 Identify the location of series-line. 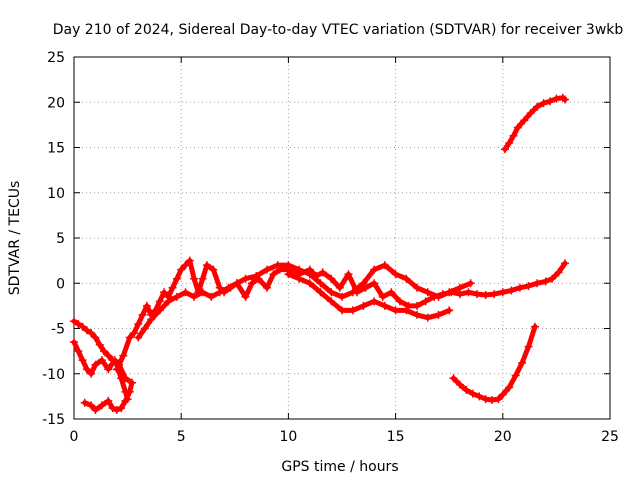
(535, 123).